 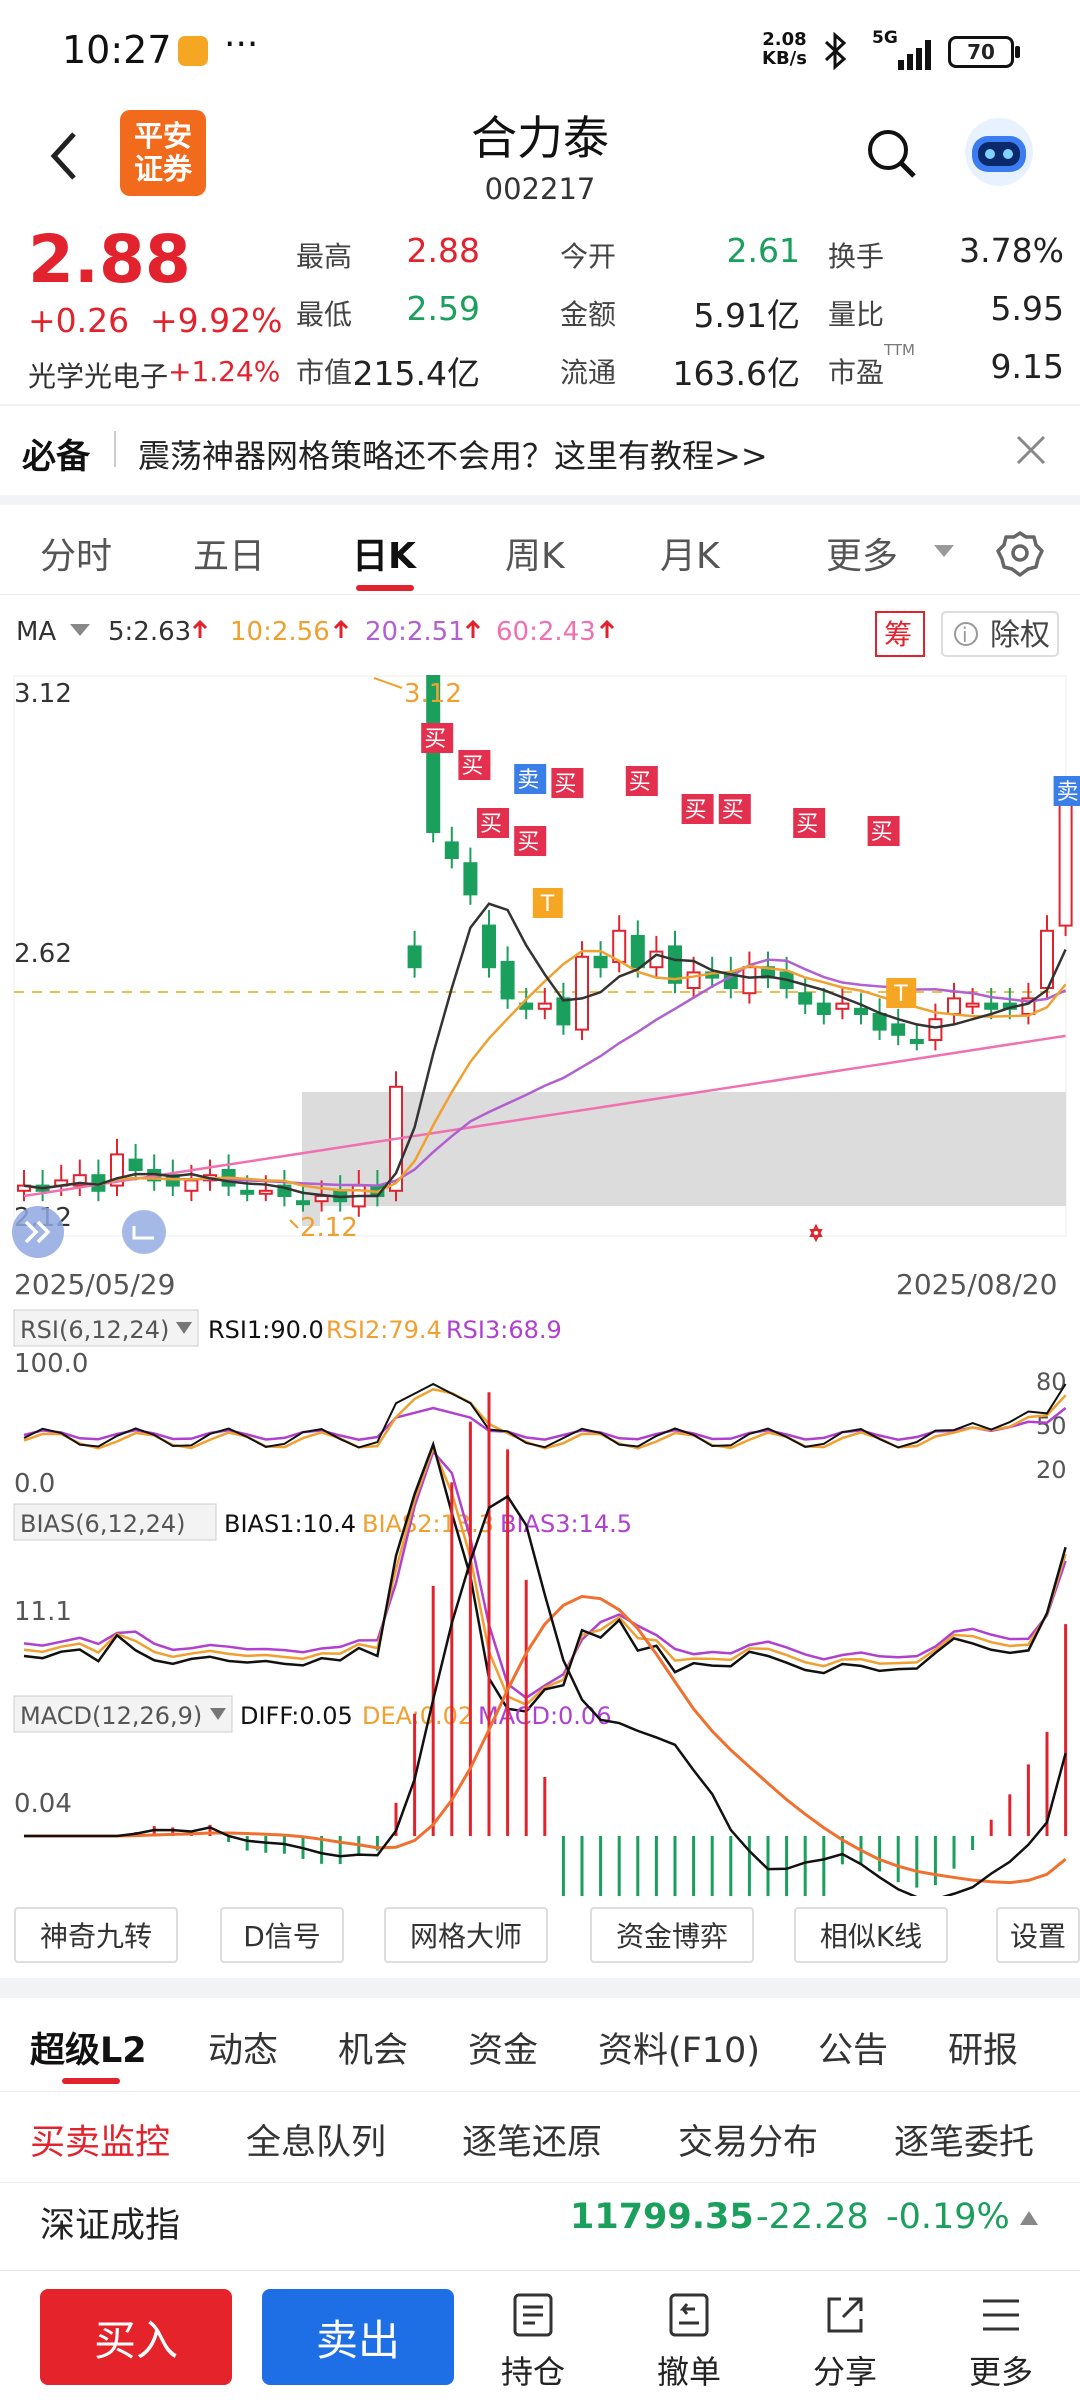 I want to click on adjust-button, so click(x=1000, y=634).